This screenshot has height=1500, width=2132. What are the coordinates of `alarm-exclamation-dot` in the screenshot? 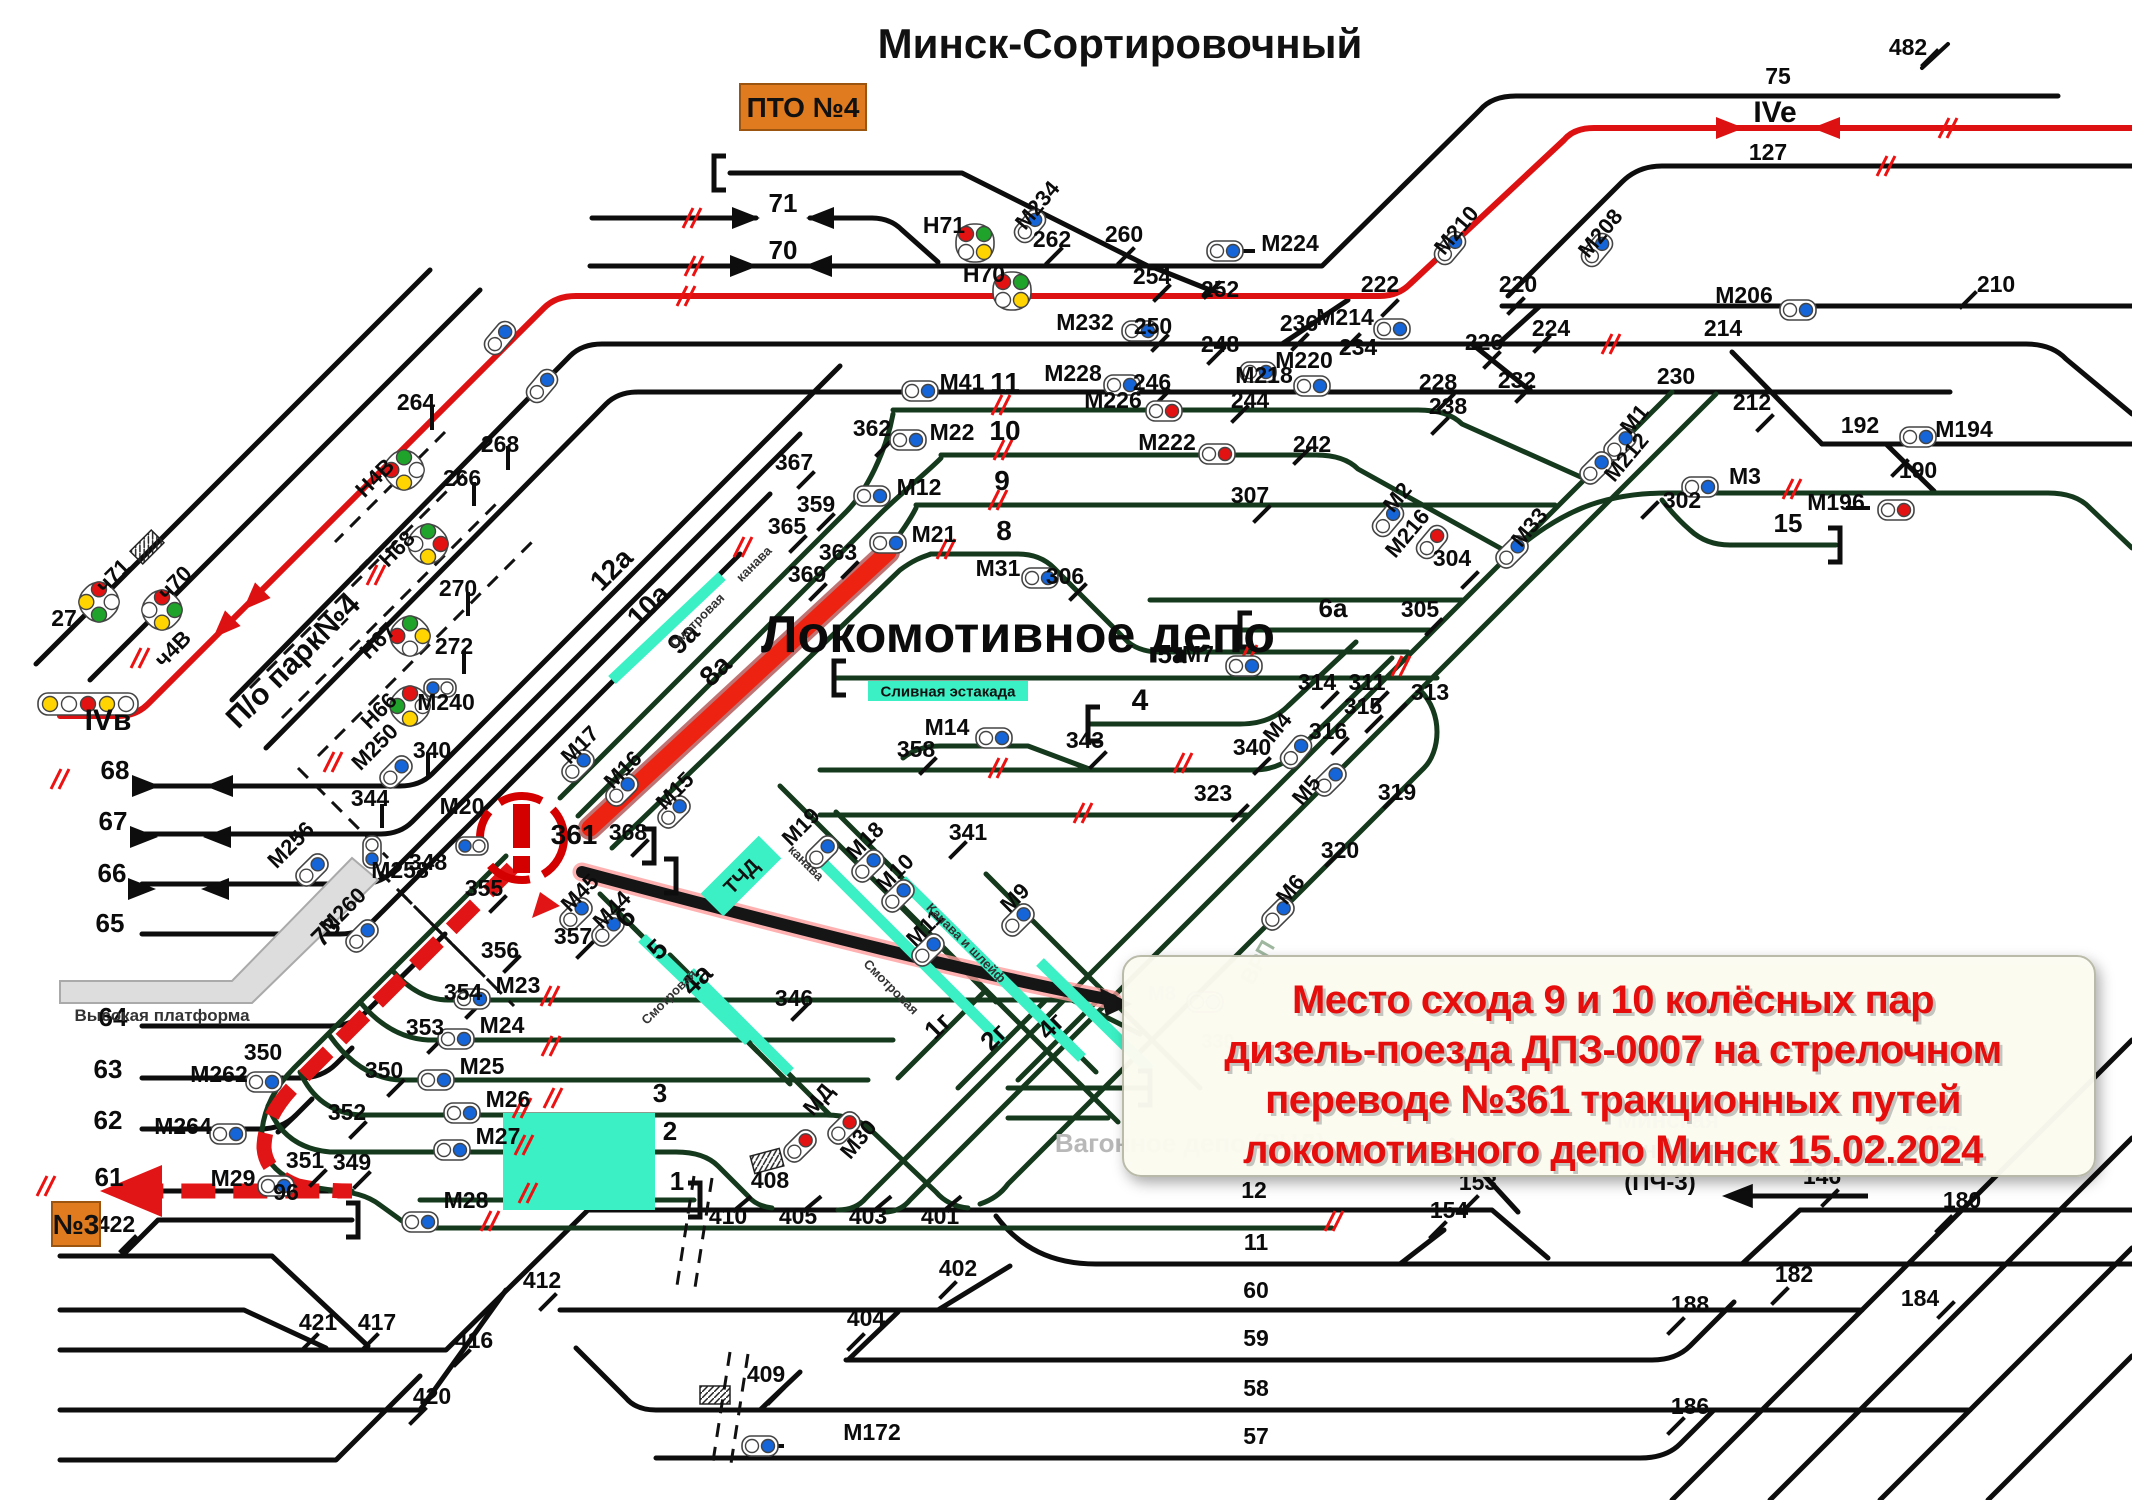 It's located at (521, 864).